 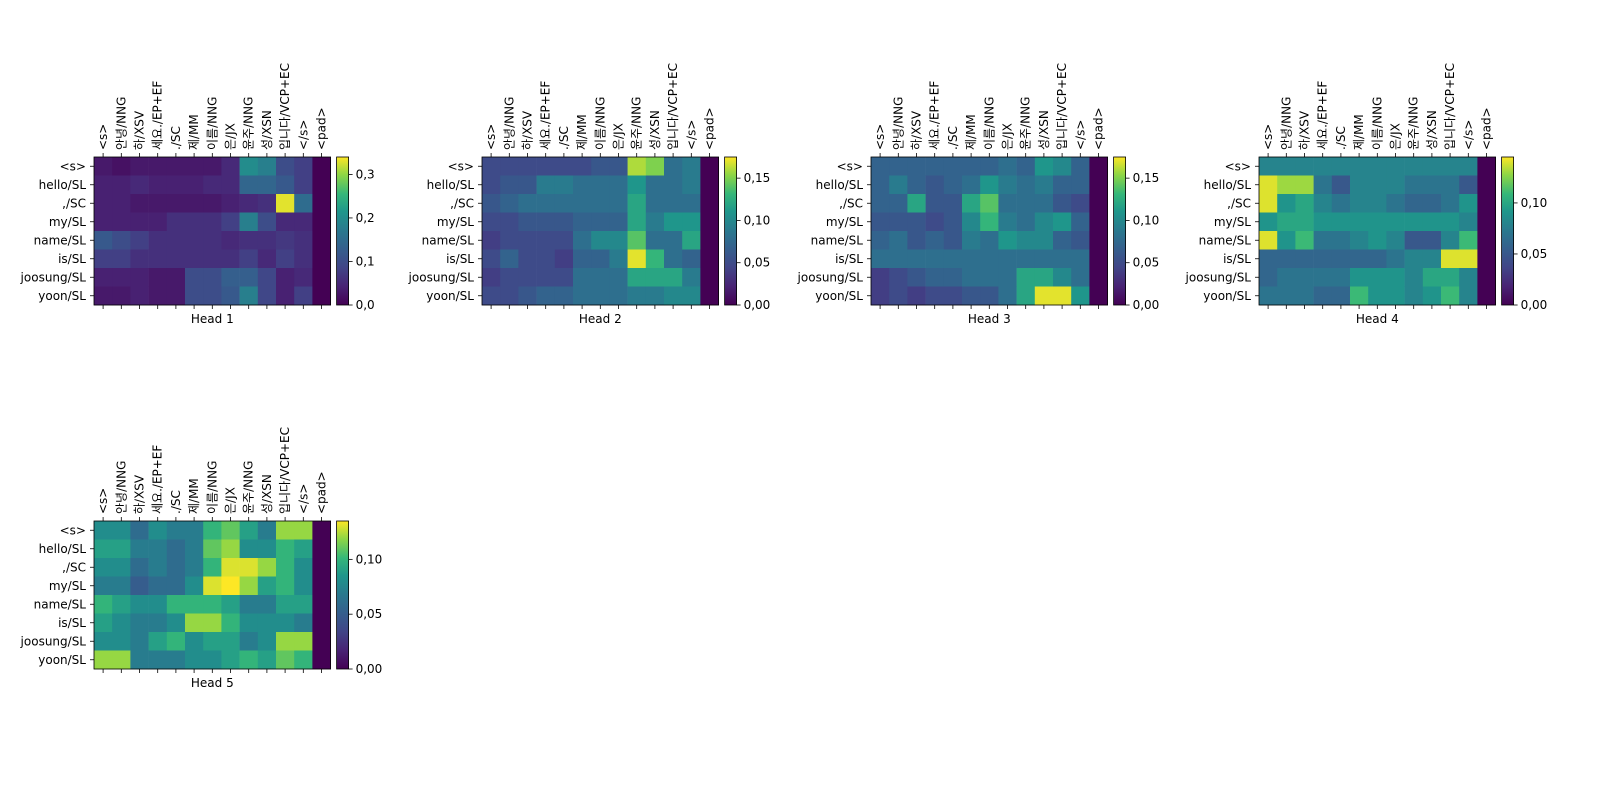 I want to click on colorbar-tick-label: 0,05, so click(x=369, y=614).